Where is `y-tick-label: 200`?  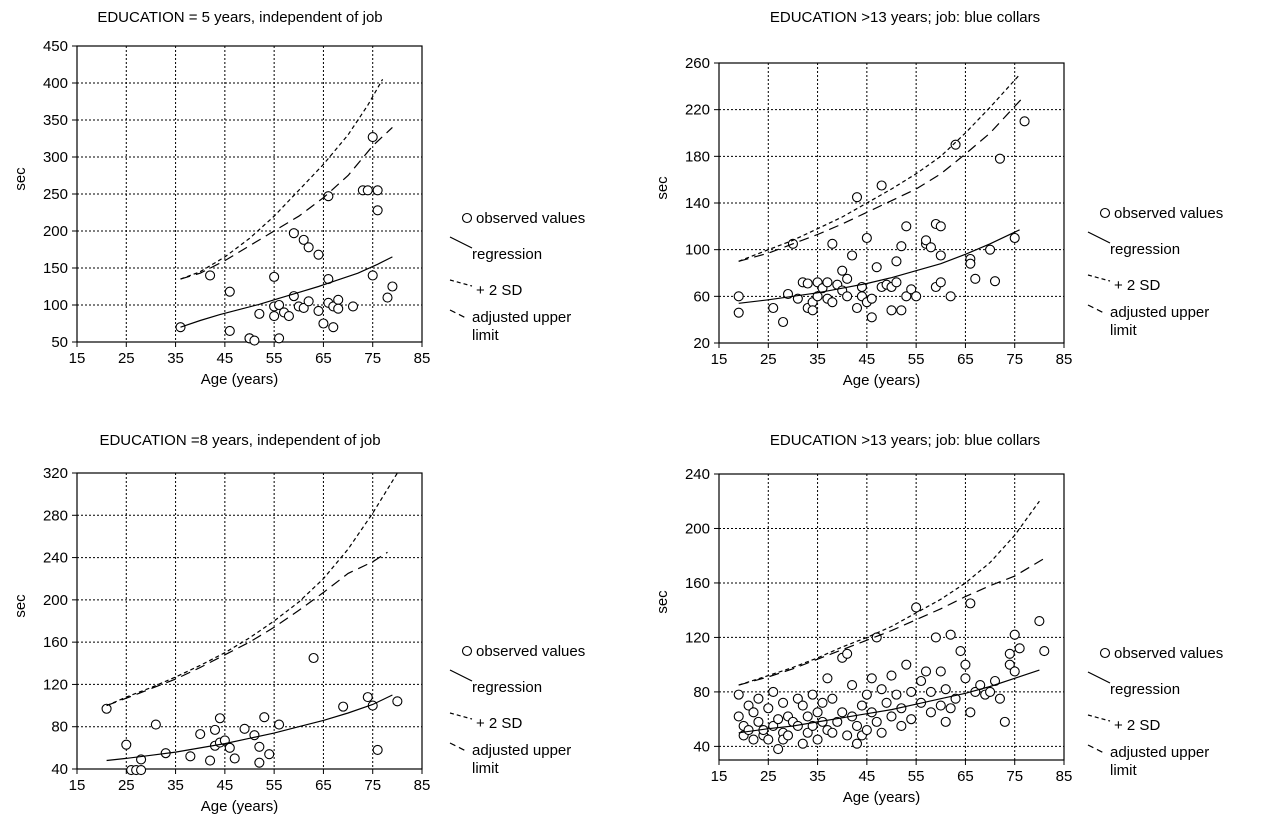
y-tick-label: 200 is located at coordinates (55, 600).